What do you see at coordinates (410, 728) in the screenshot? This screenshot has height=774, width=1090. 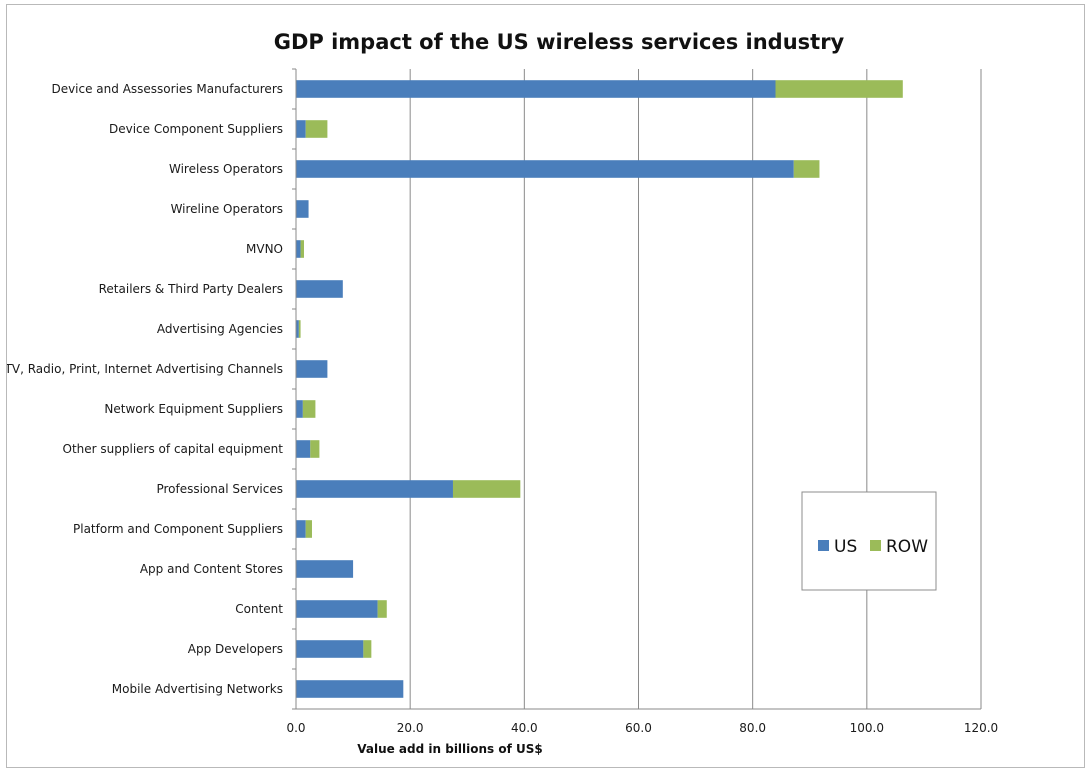 I see `x-tick-label: 20.0` at bounding box center [410, 728].